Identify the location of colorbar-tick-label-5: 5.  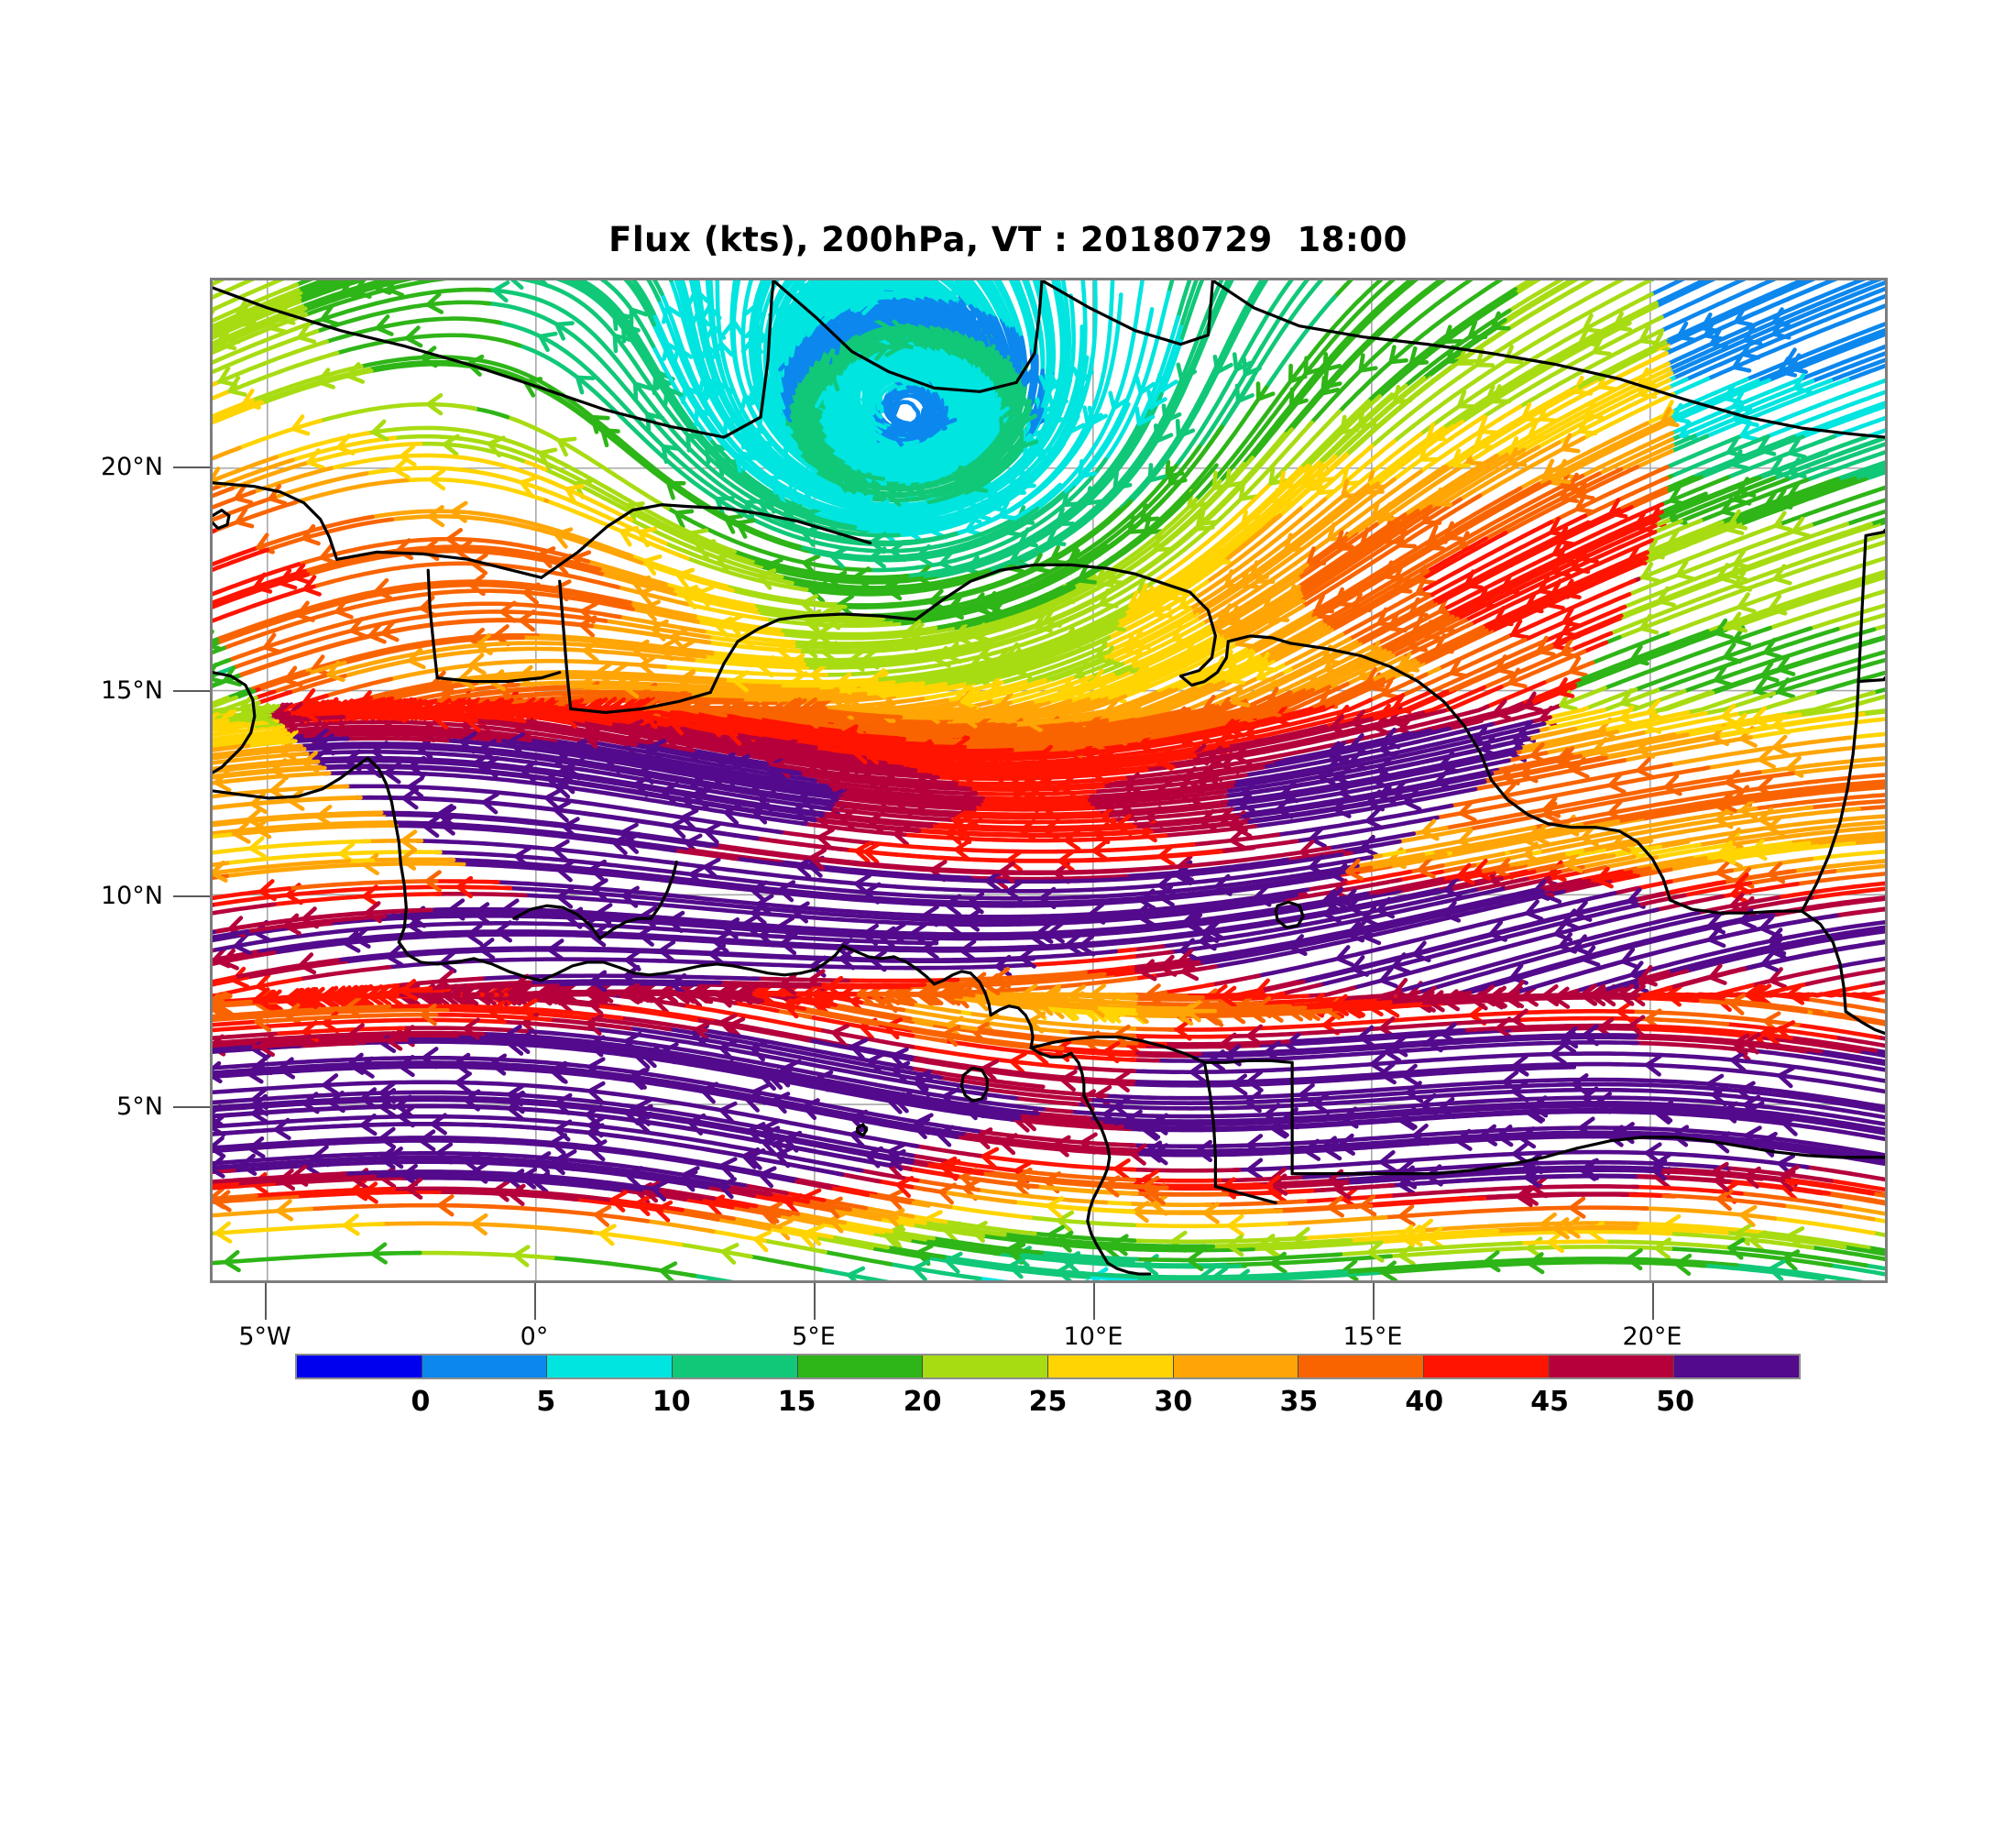
(545, 1402).